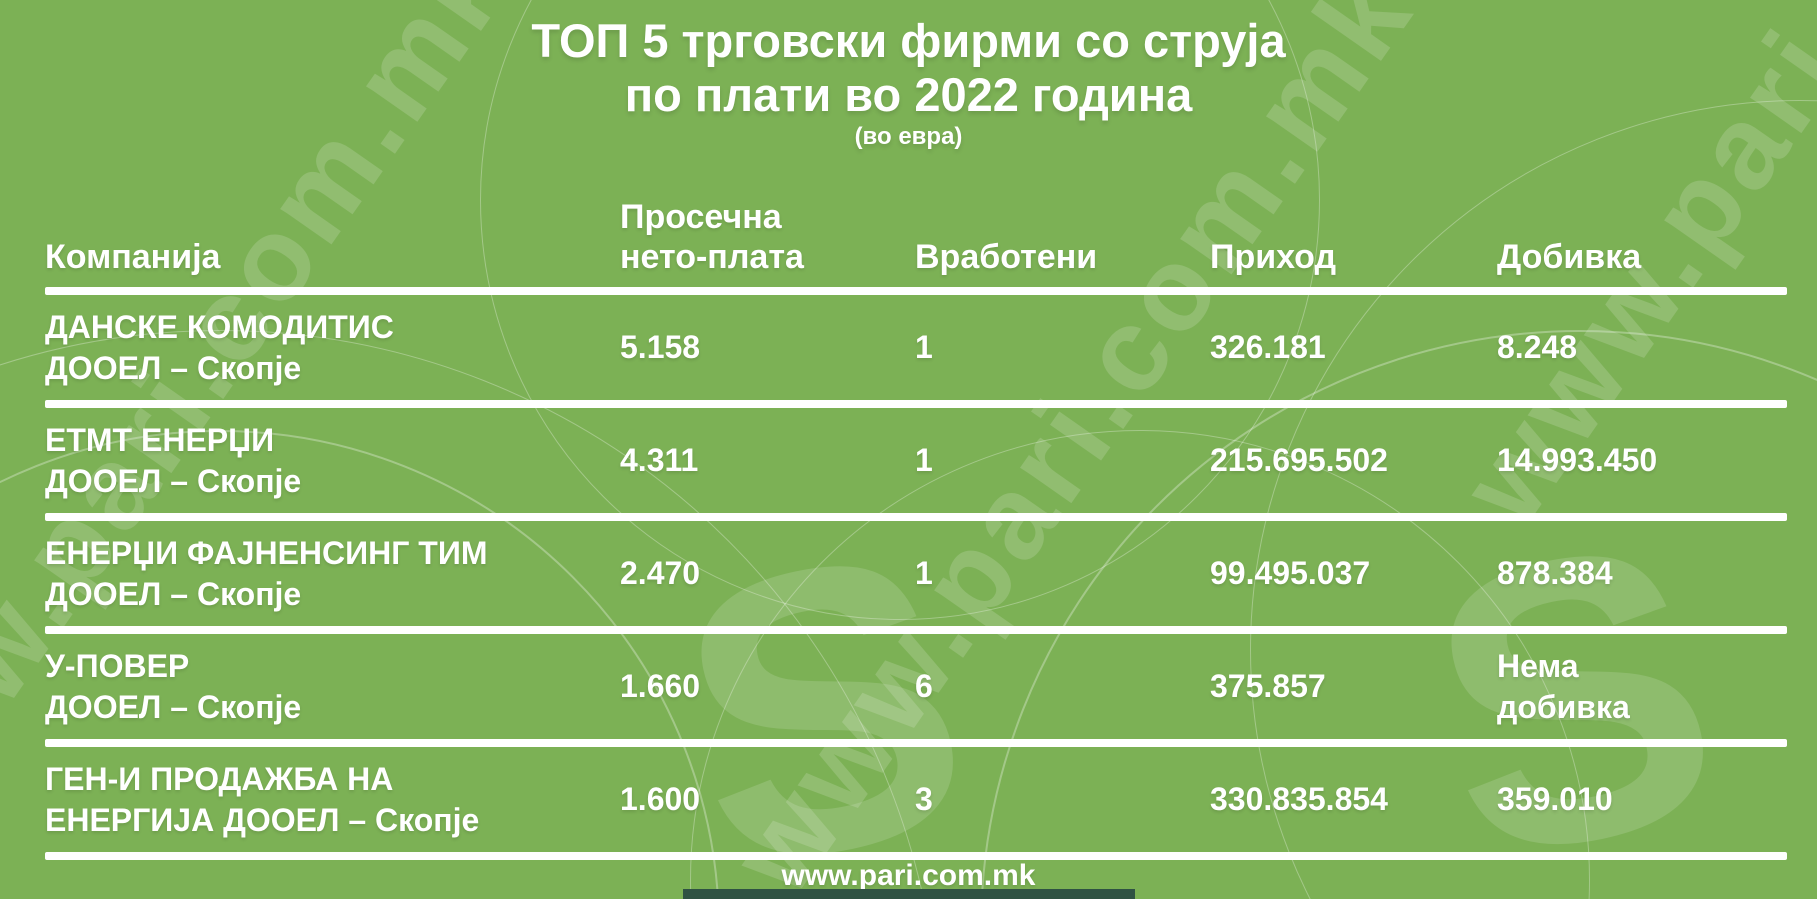  Describe the element at coordinates (1290, 573) in the screenshot. I see `cell-revenue: 99.495.037` at that location.